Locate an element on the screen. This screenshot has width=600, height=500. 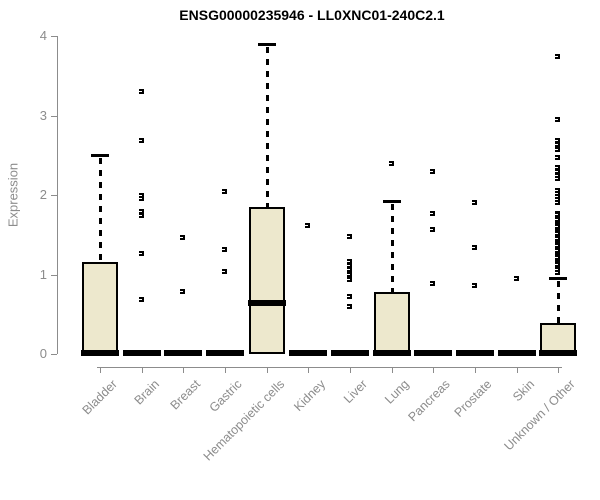
x-tick-label: Liver is located at coordinates (355, 392).